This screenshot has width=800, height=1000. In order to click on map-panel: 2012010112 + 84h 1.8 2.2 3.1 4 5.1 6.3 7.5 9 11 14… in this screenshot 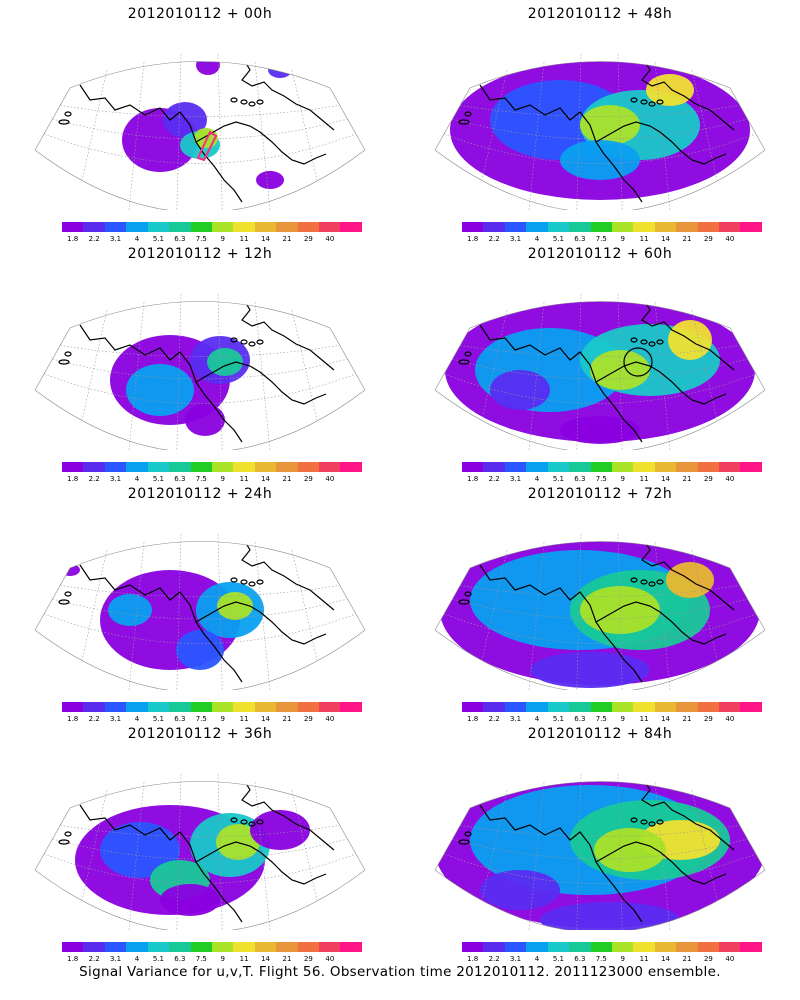, I will do `click(600, 842)`.